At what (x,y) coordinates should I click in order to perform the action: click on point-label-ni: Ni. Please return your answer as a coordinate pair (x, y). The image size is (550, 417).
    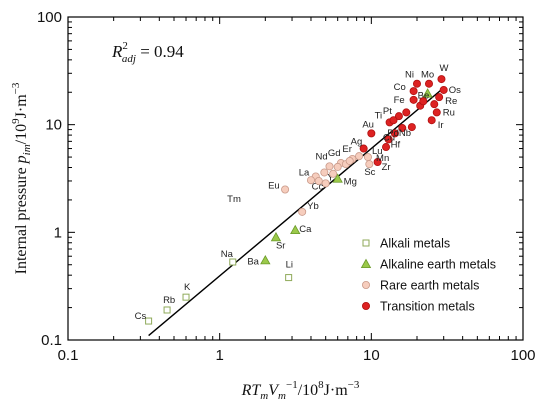
    Looking at the image, I should click on (409, 75).